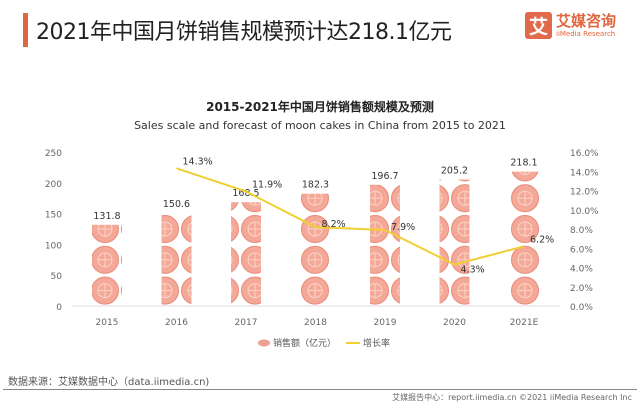  I want to click on legend-bar-label: 销售额（亿元）, so click(304, 343).